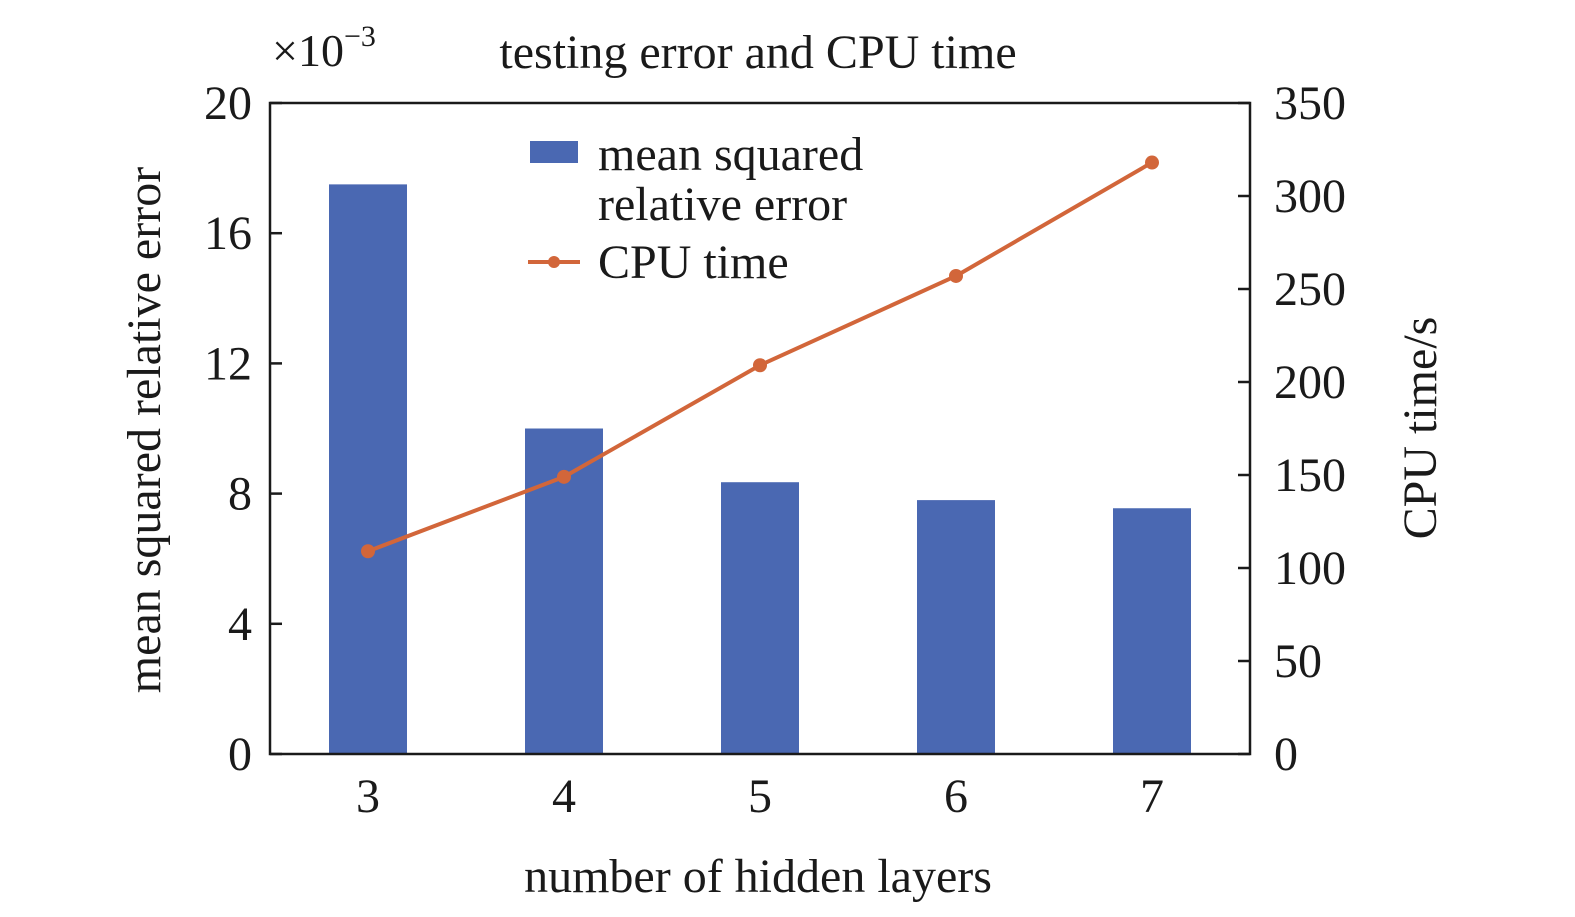 Image resolution: width=1575 pixels, height=917 pixels. I want to click on left-axis-scale-factor: ×10⁻³, so click(324, 48).